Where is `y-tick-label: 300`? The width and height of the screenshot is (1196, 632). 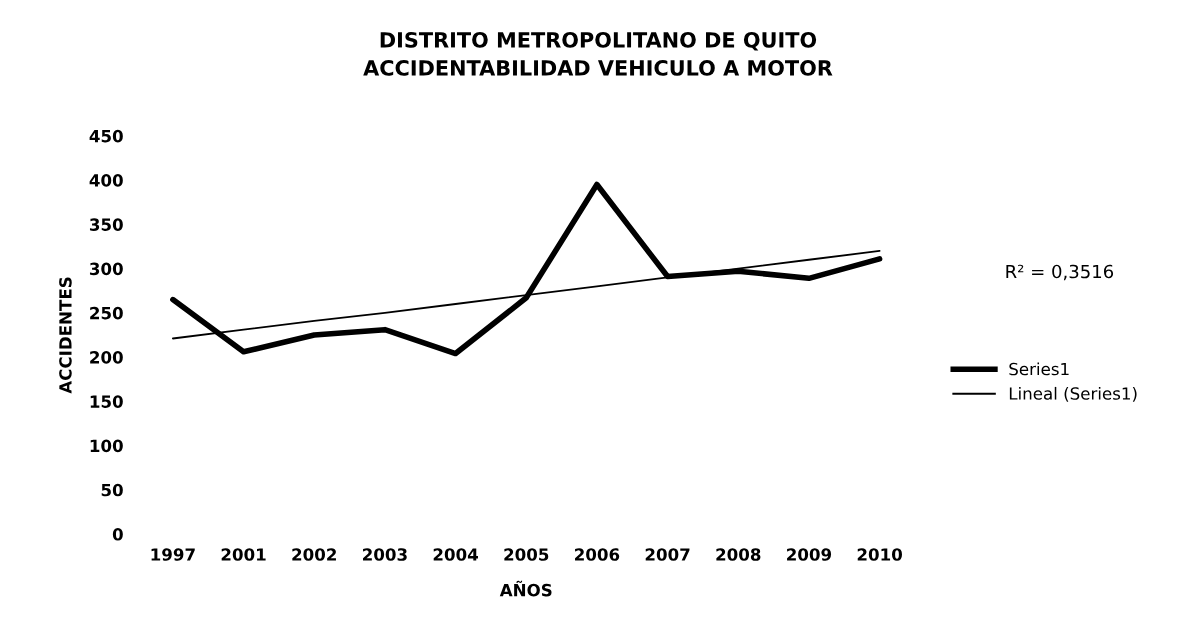
y-tick-label: 300 is located at coordinates (106, 269).